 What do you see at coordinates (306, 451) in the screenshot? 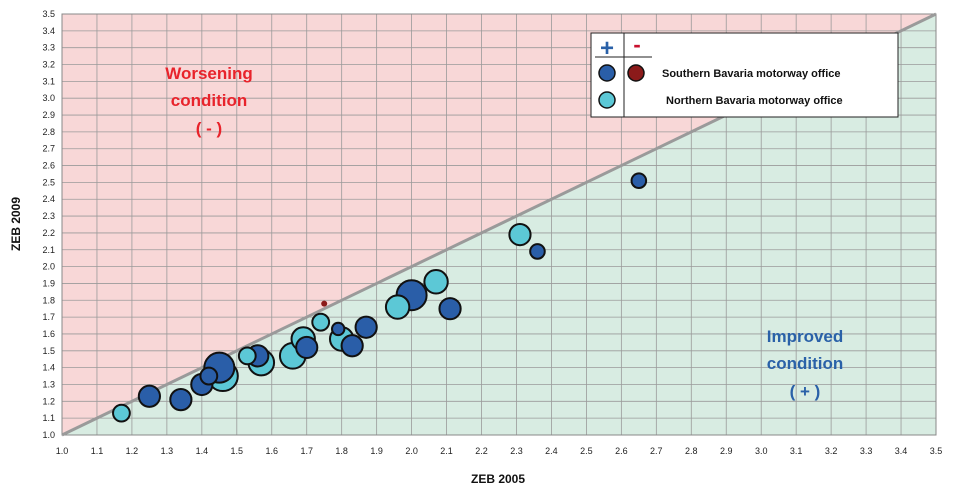
I see `x-tick-label: 1.7` at bounding box center [306, 451].